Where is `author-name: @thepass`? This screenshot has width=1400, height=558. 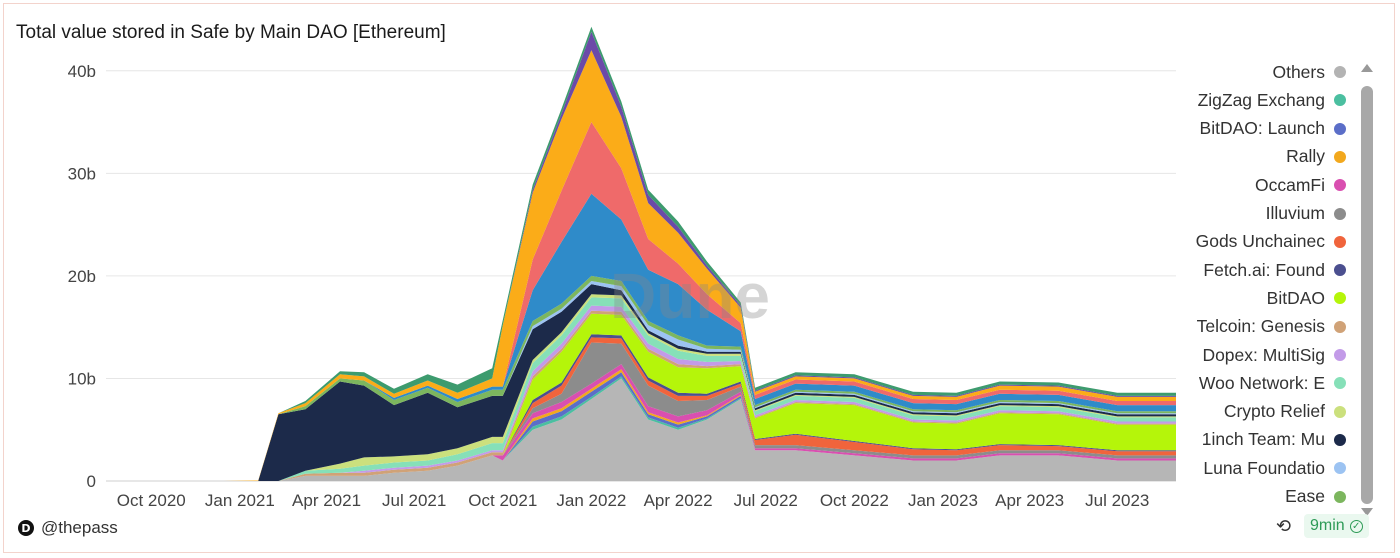 author-name: @thepass is located at coordinates (79, 527).